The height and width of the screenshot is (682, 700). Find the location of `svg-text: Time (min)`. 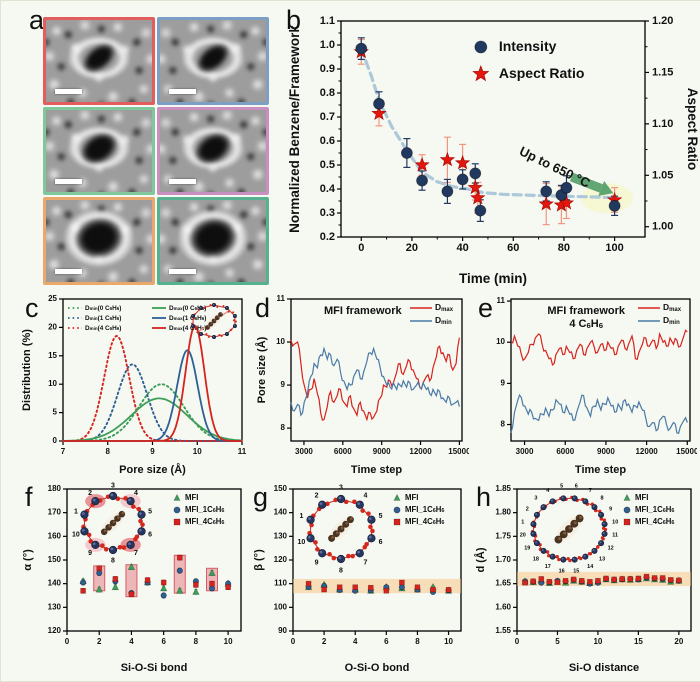

svg-text: Time (min) is located at coordinates (493, 278).